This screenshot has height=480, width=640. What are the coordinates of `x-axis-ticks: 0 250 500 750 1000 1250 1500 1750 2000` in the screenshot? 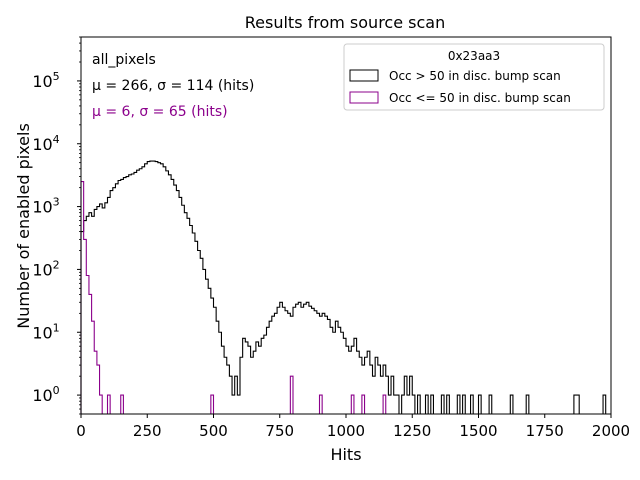 It's located at (353, 427).